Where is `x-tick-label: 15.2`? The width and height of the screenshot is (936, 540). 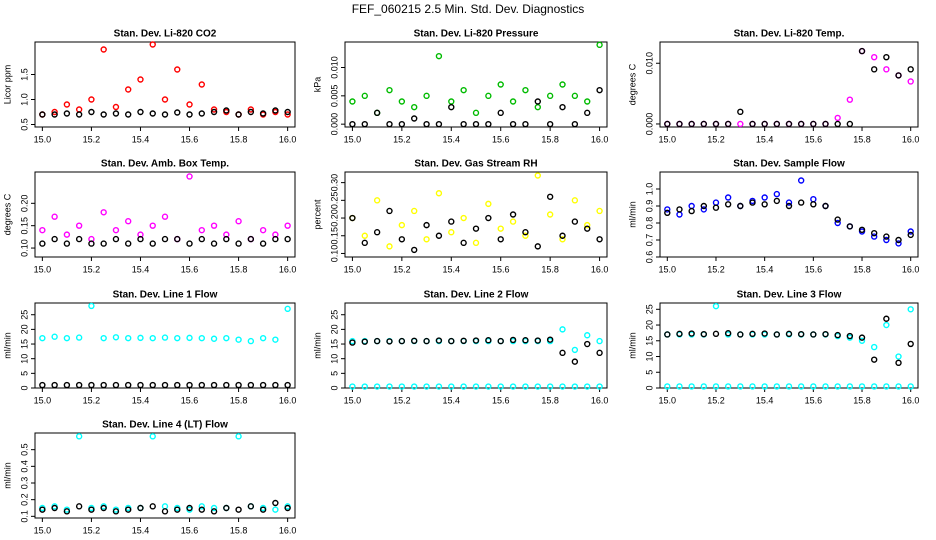 x-tick-label: 15.2 is located at coordinates (402, 139).